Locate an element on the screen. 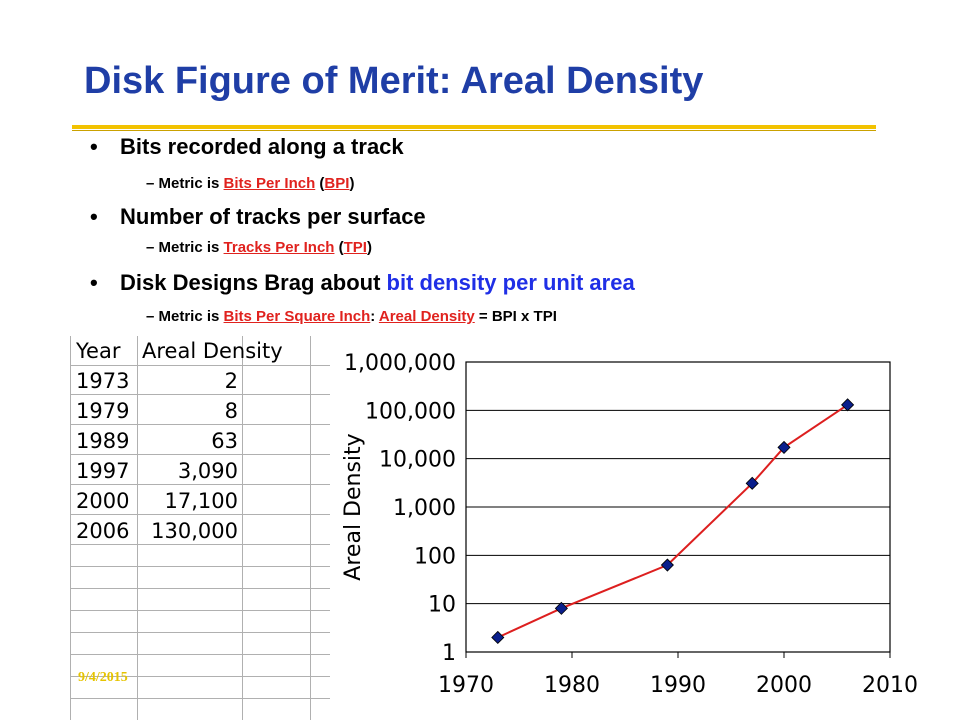 The width and height of the screenshot is (960, 725). table-cell-density: 17,100 is located at coordinates (201, 501).